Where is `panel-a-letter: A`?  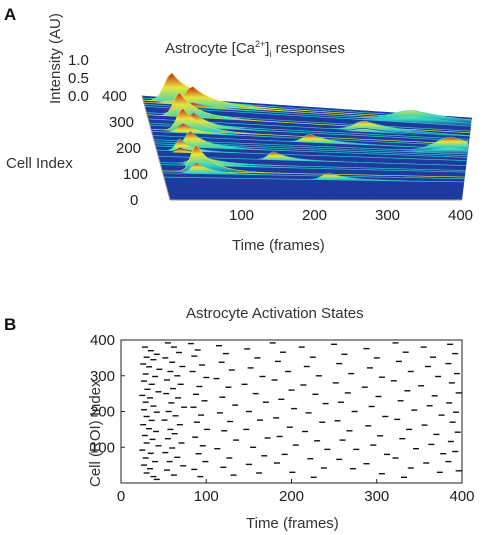
panel-a-letter: A is located at coordinates (10, 14).